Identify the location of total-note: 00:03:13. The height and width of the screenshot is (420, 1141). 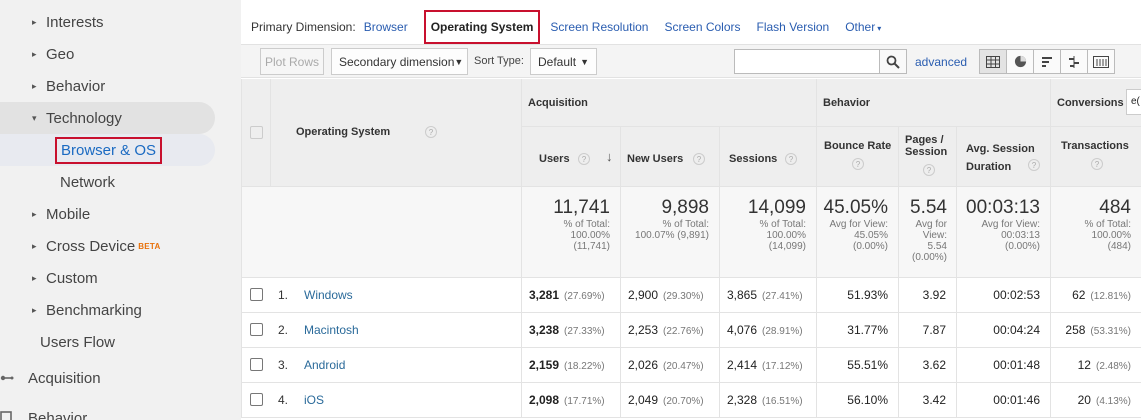
(1020, 235).